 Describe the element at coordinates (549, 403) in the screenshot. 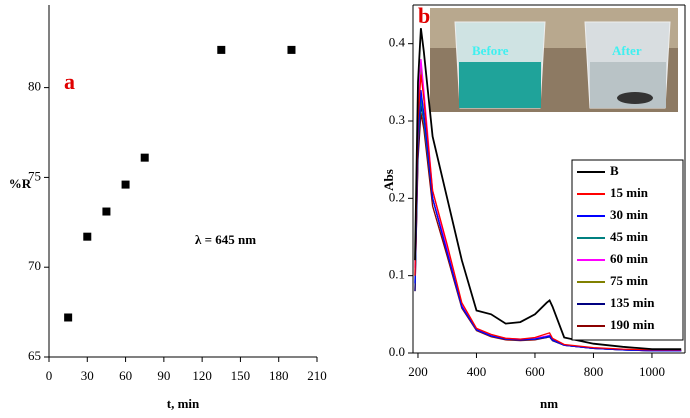

I see `x-axis-label: nm` at that location.